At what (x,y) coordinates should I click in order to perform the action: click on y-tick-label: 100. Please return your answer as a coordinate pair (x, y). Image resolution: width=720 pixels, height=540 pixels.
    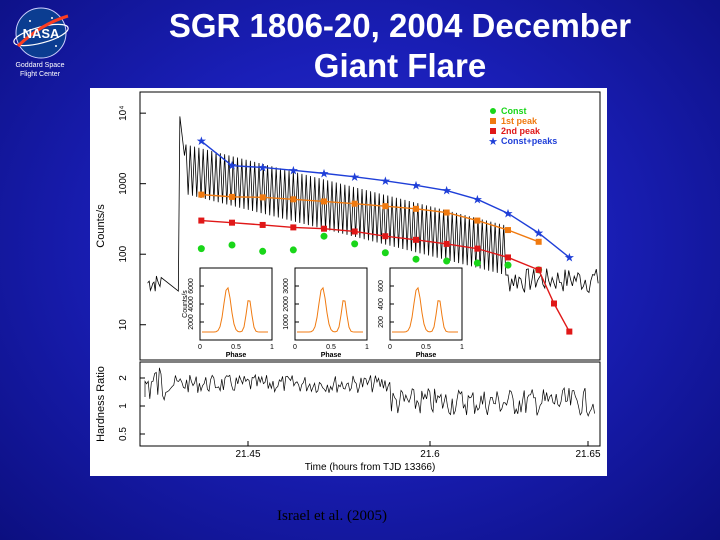
    Looking at the image, I should click on (123, 253).